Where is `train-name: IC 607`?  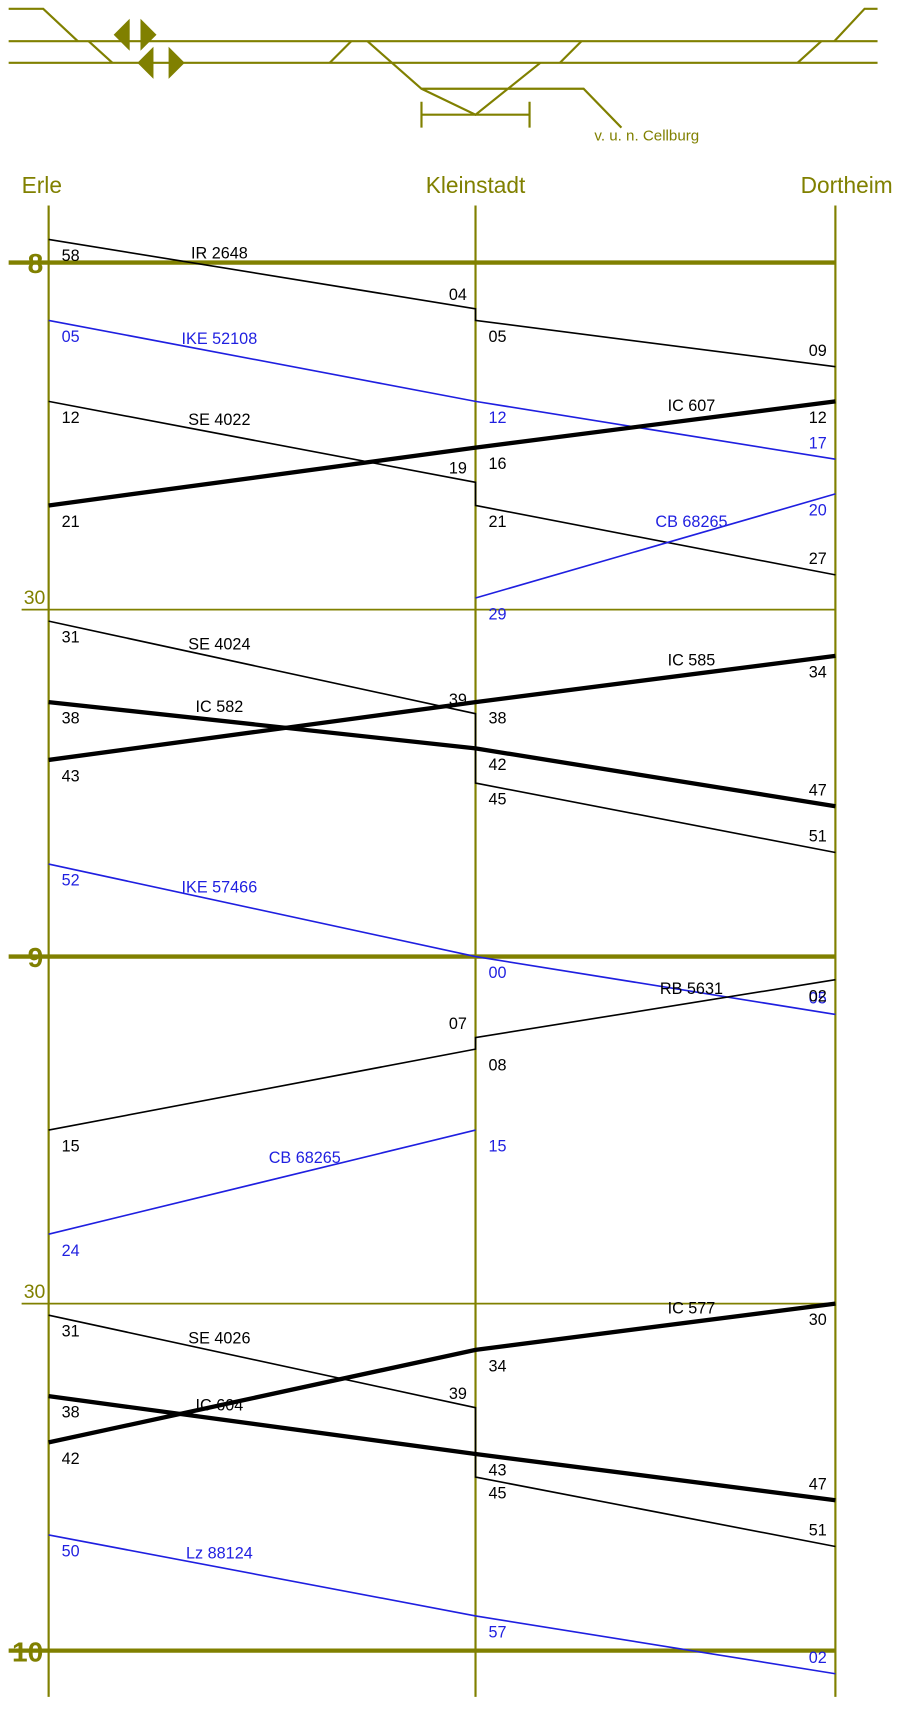
train-name: IC 607 is located at coordinates (692, 406).